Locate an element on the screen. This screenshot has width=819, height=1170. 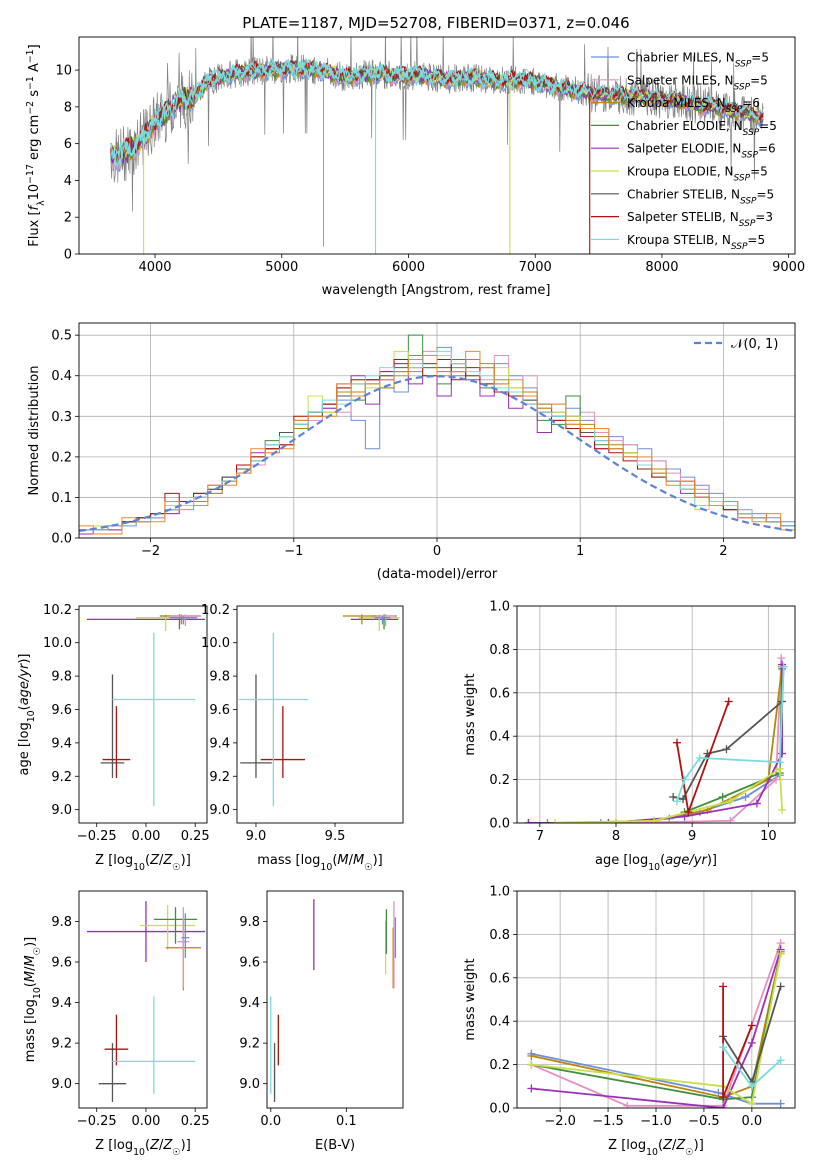
legend-entry-nssp: =3 is located at coordinates (764, 217).